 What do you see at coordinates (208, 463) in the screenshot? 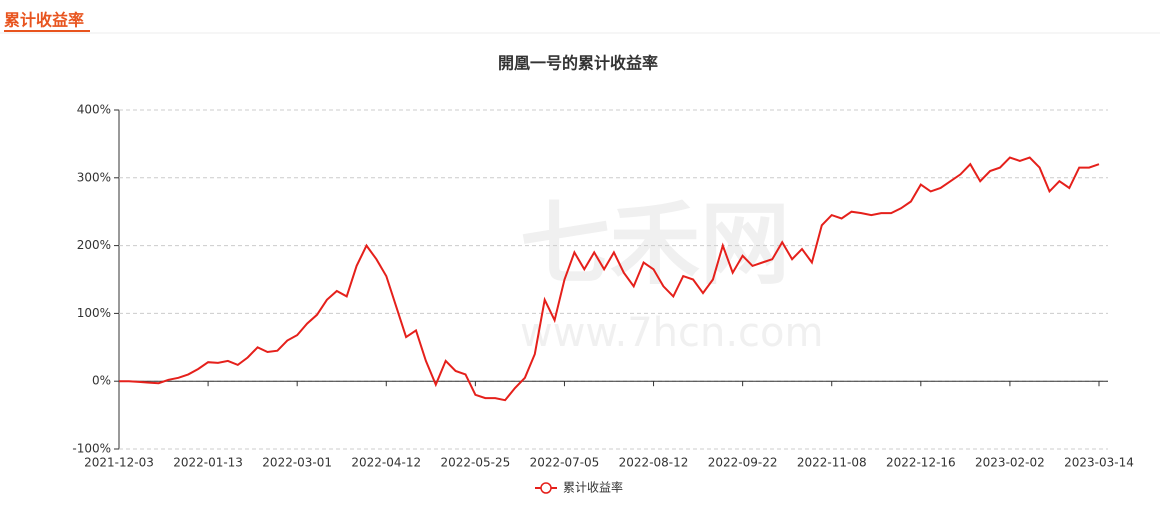
I see `x-tick-label: 2022-01-13` at bounding box center [208, 463].